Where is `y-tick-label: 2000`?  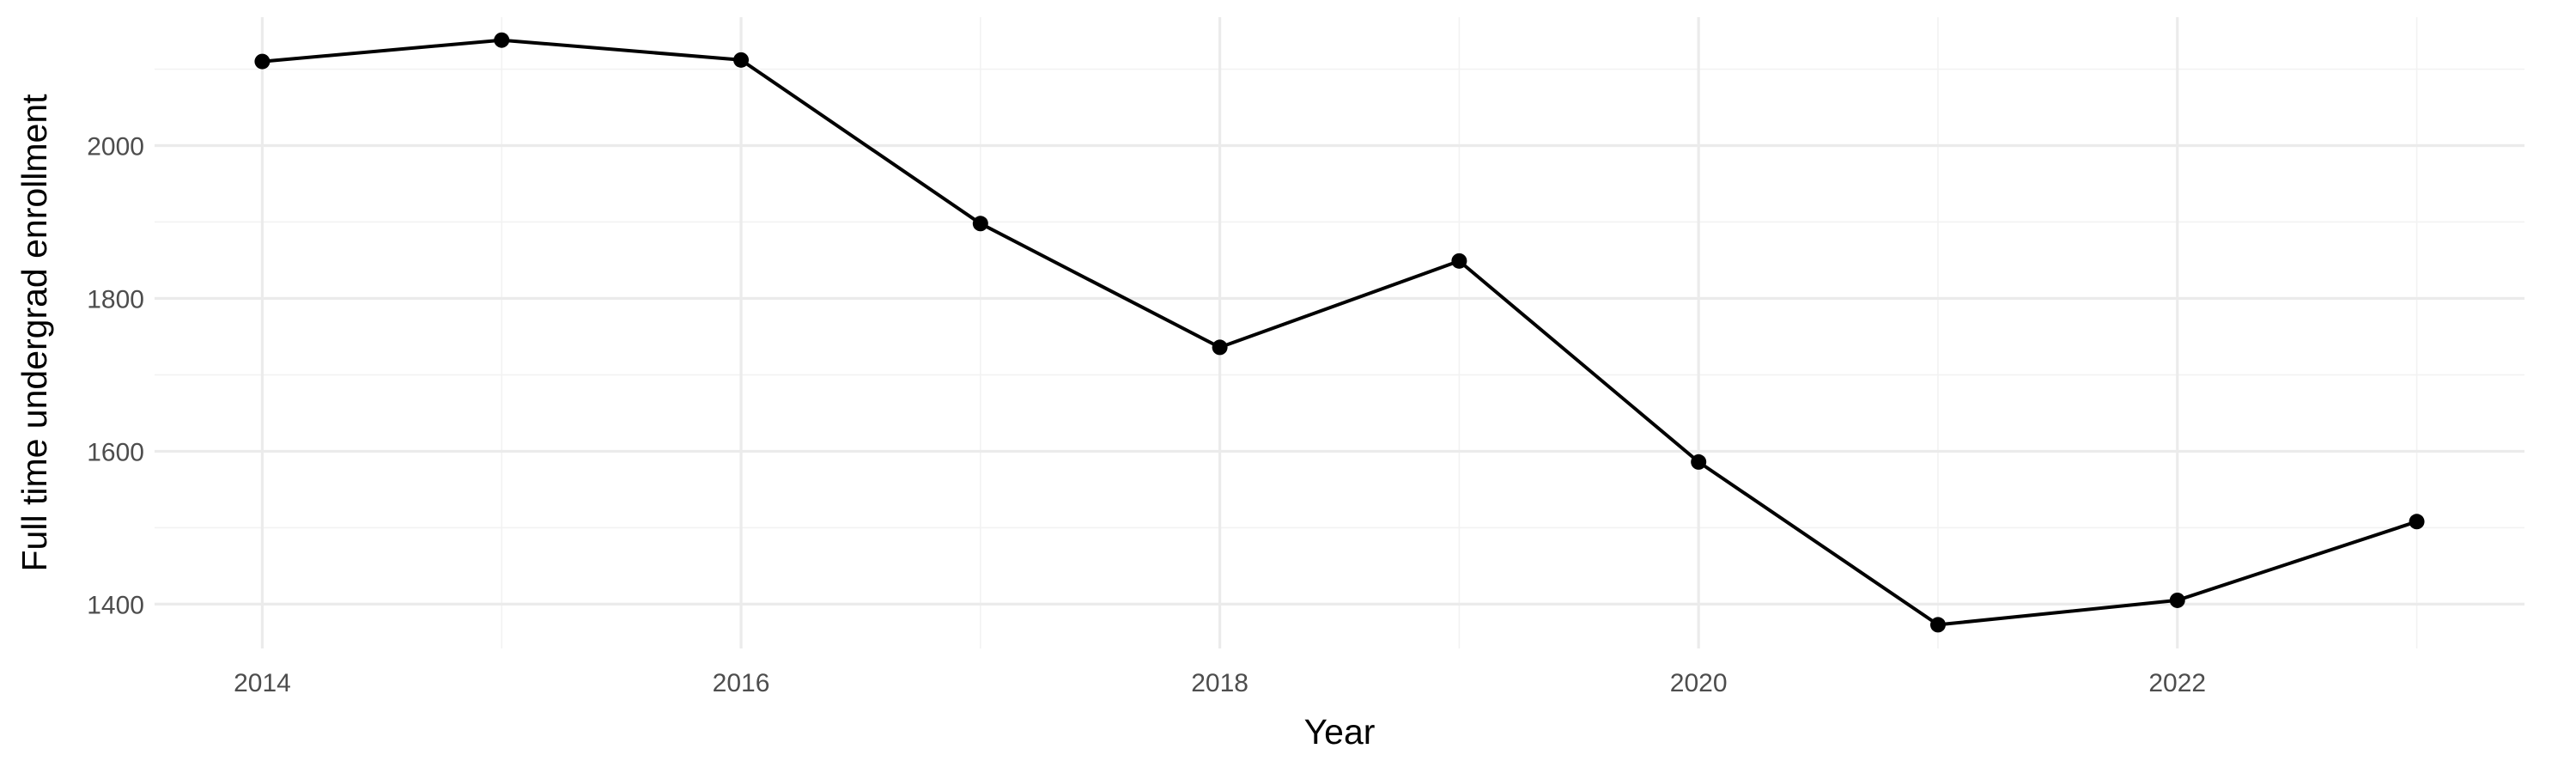 y-tick-label: 2000 is located at coordinates (116, 146).